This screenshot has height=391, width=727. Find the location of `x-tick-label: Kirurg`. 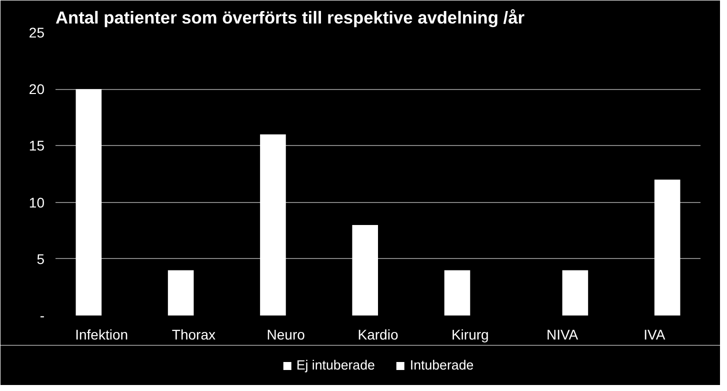

x-tick-label: Kirurg is located at coordinates (470, 334).